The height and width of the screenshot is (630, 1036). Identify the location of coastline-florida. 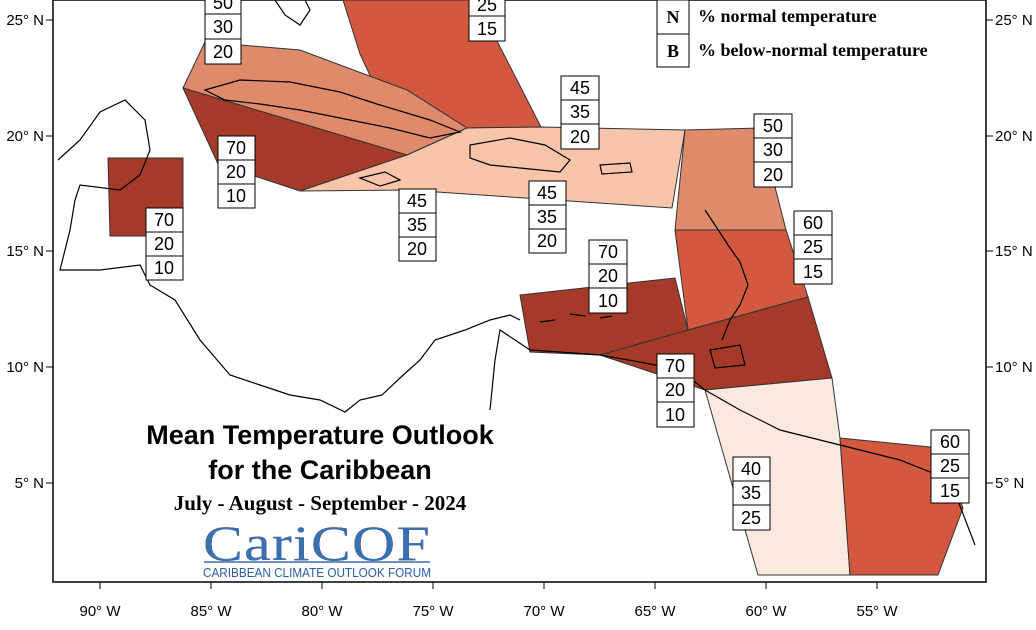
(292, 13).